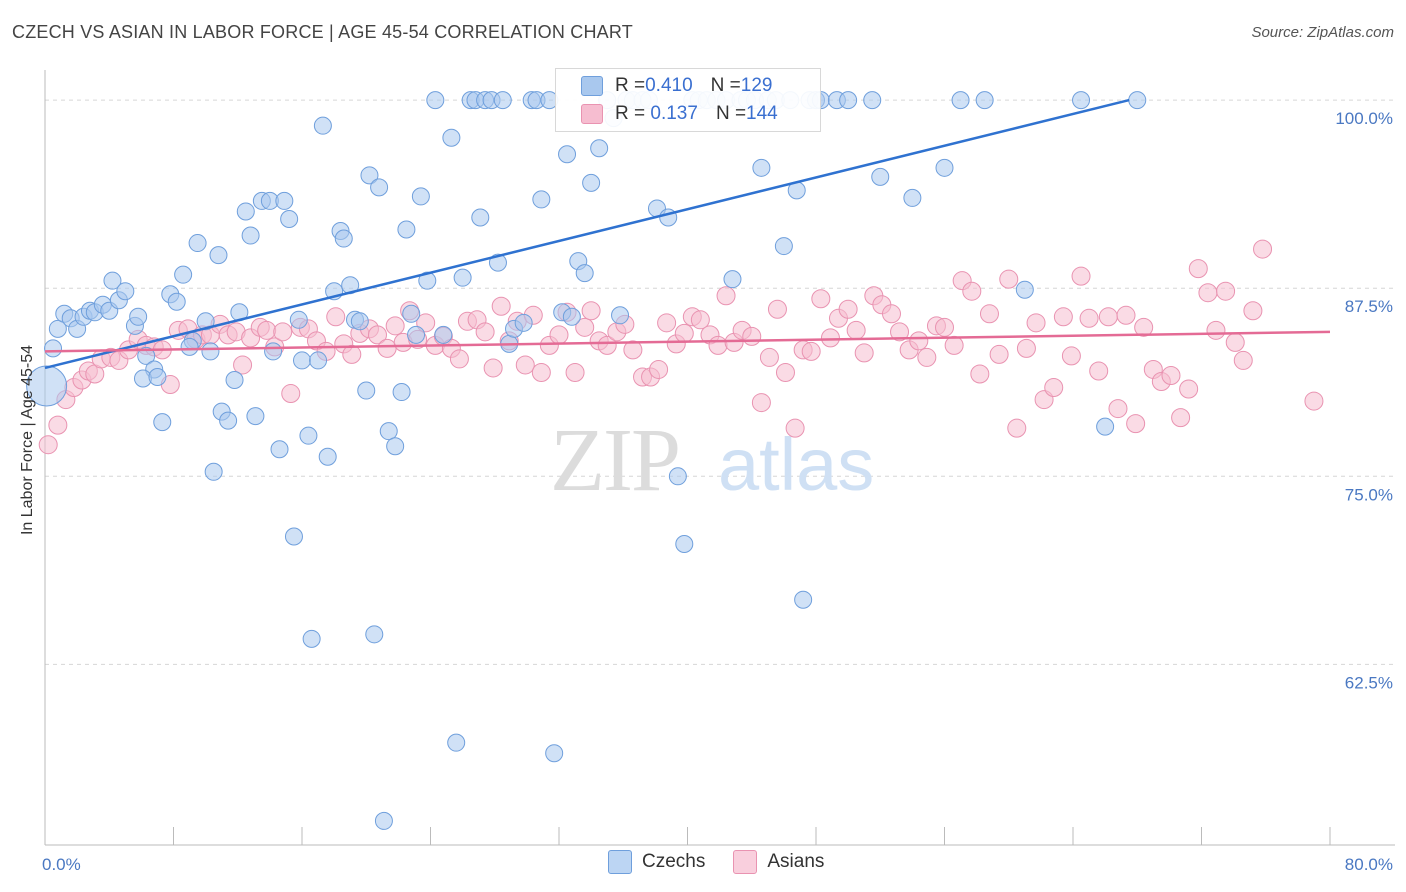 The image size is (1406, 892). I want to click on stats-legend: R = 0.410 N = 129 R = 0.137 N = 144, so click(688, 100).